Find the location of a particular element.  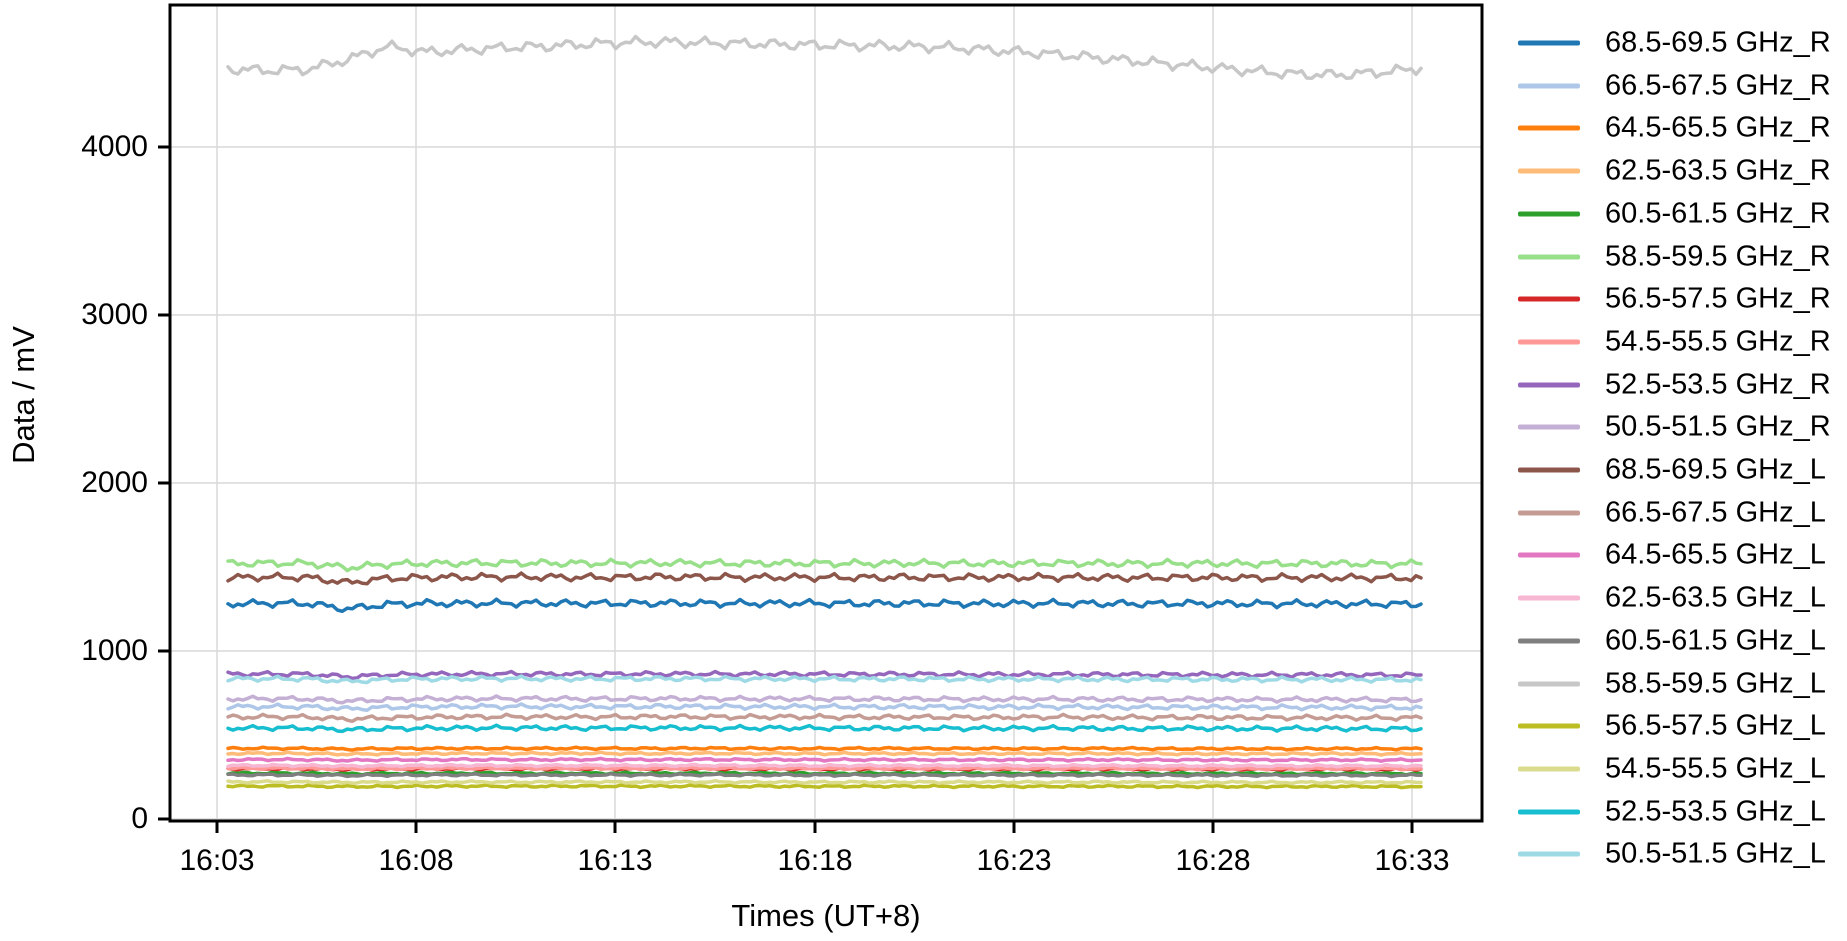

series-line-58.5-59.5 GHz_R is located at coordinates (824, 565).